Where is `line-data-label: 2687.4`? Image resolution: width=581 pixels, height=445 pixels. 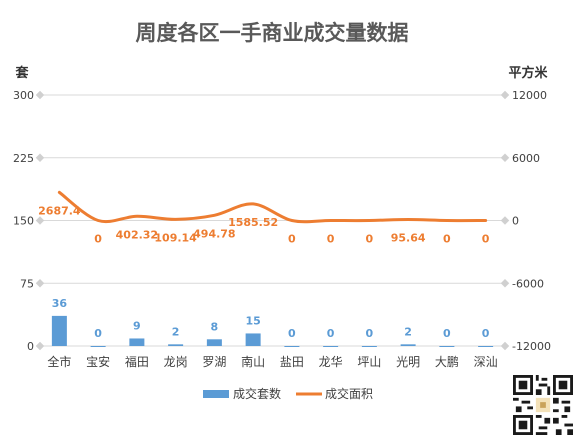 line-data-label: 2687.4 is located at coordinates (59, 210).